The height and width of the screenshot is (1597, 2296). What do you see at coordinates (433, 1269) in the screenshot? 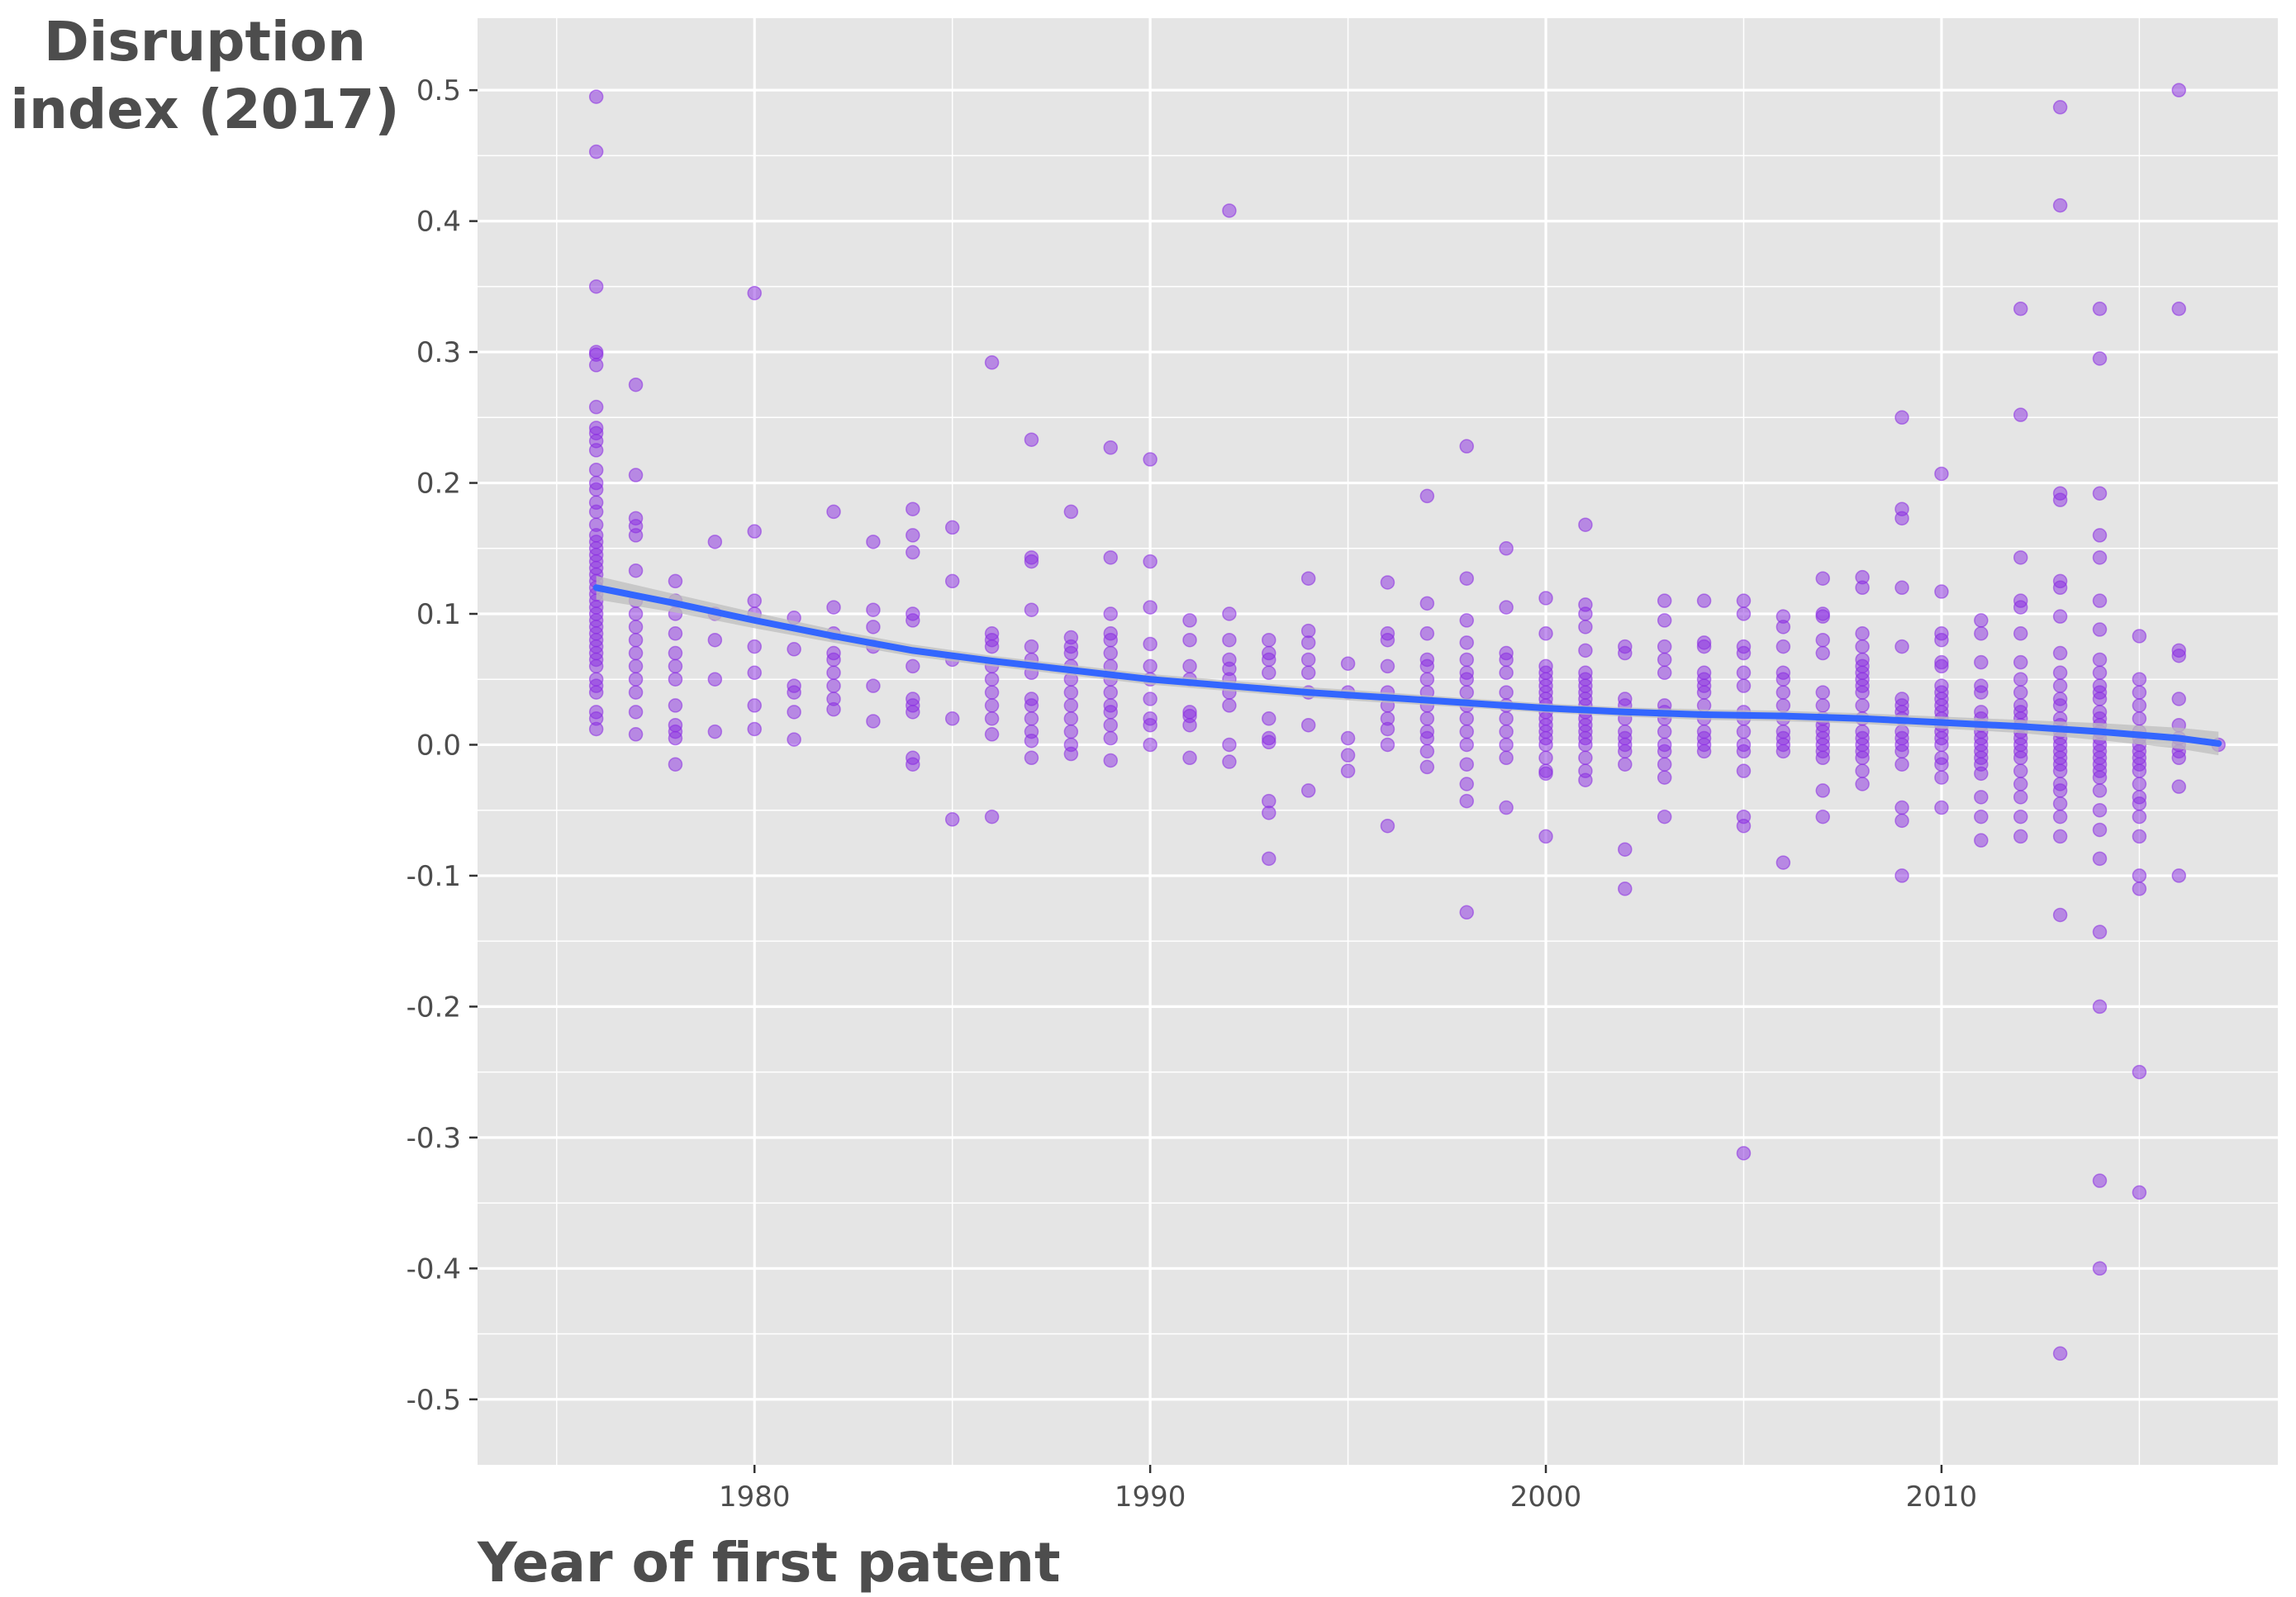
I see `y-tick-label: -0.4` at bounding box center [433, 1269].